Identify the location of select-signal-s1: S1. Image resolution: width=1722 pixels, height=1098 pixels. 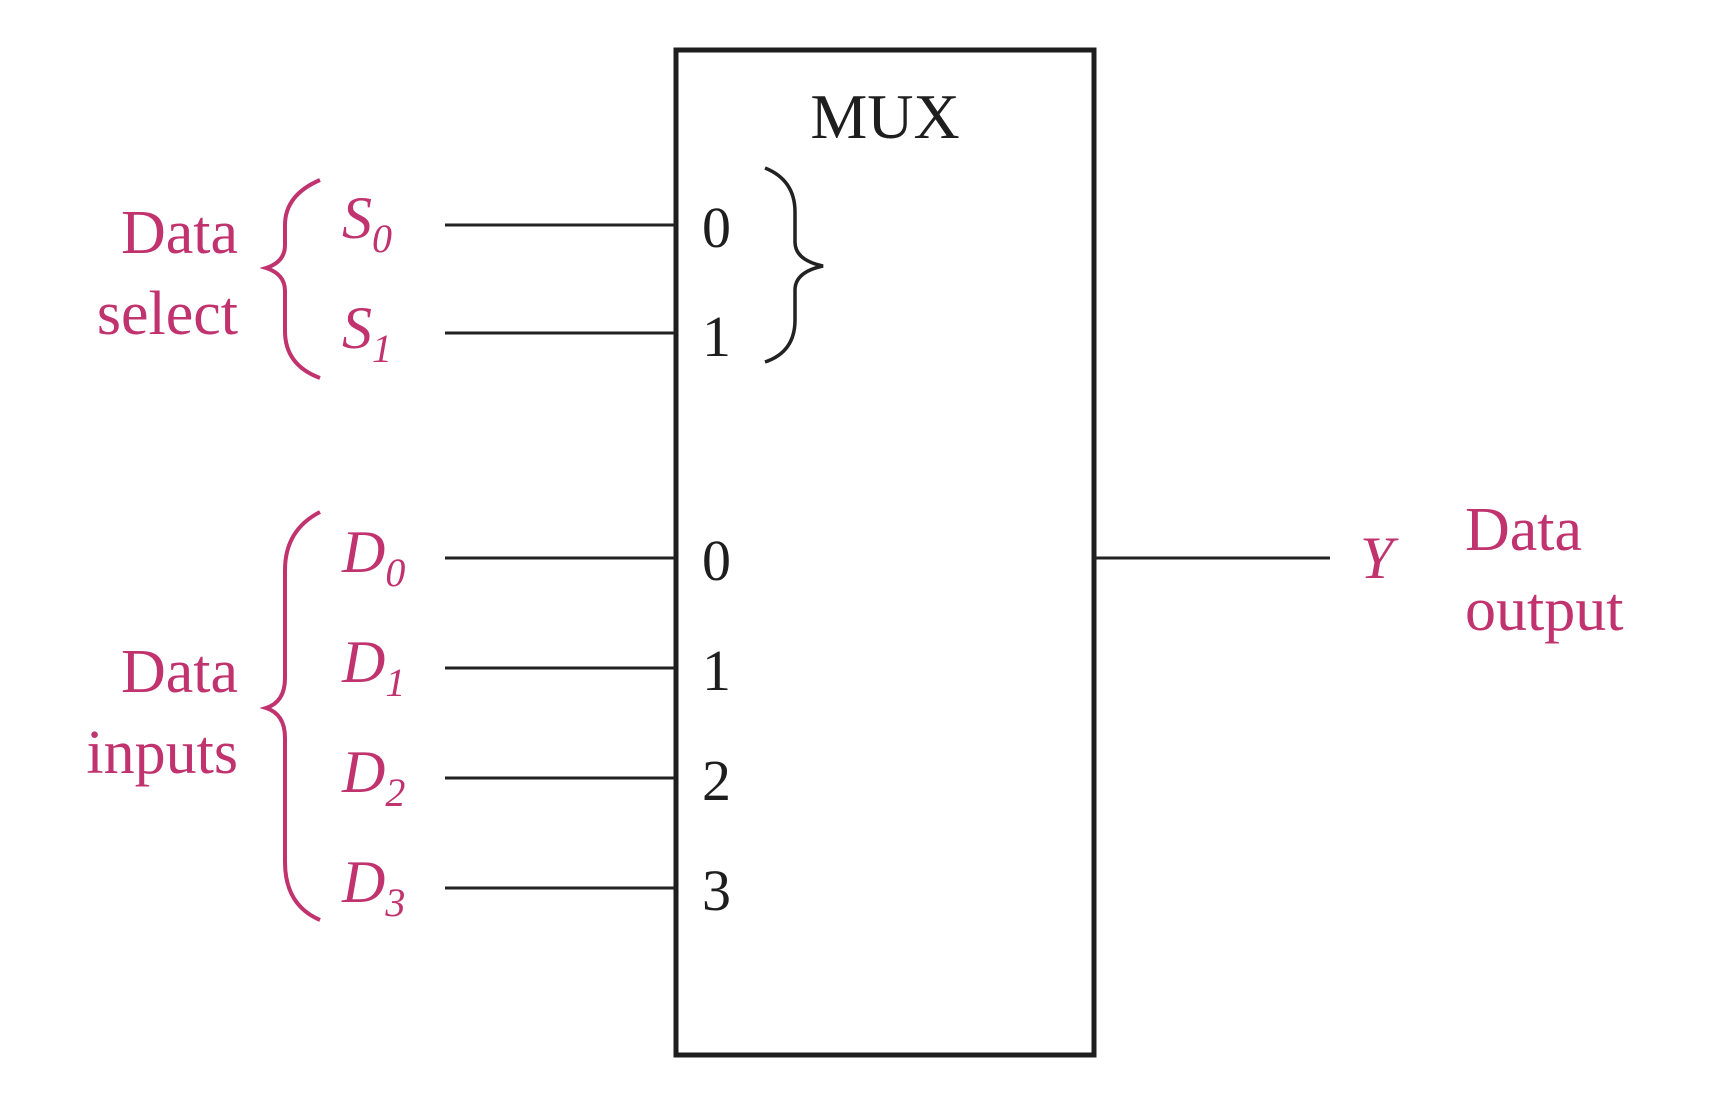
(367, 333).